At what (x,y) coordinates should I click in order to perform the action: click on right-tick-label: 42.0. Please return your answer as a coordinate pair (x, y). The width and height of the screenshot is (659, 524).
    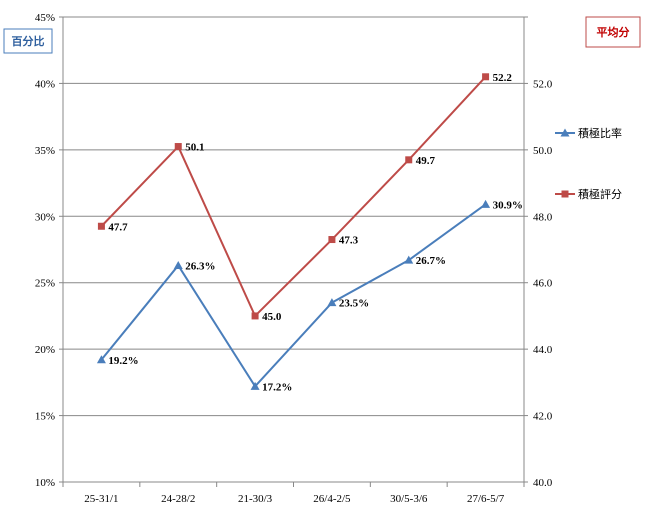
    Looking at the image, I should click on (543, 417).